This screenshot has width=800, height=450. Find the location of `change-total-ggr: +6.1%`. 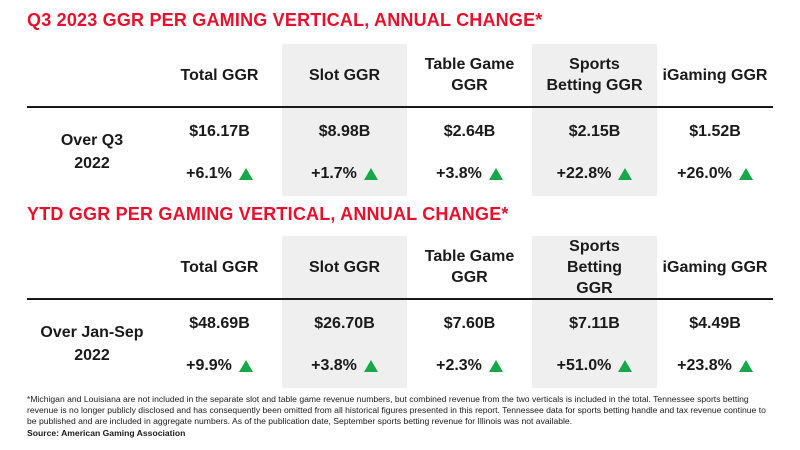

change-total-ggr: +6.1% is located at coordinates (219, 174).